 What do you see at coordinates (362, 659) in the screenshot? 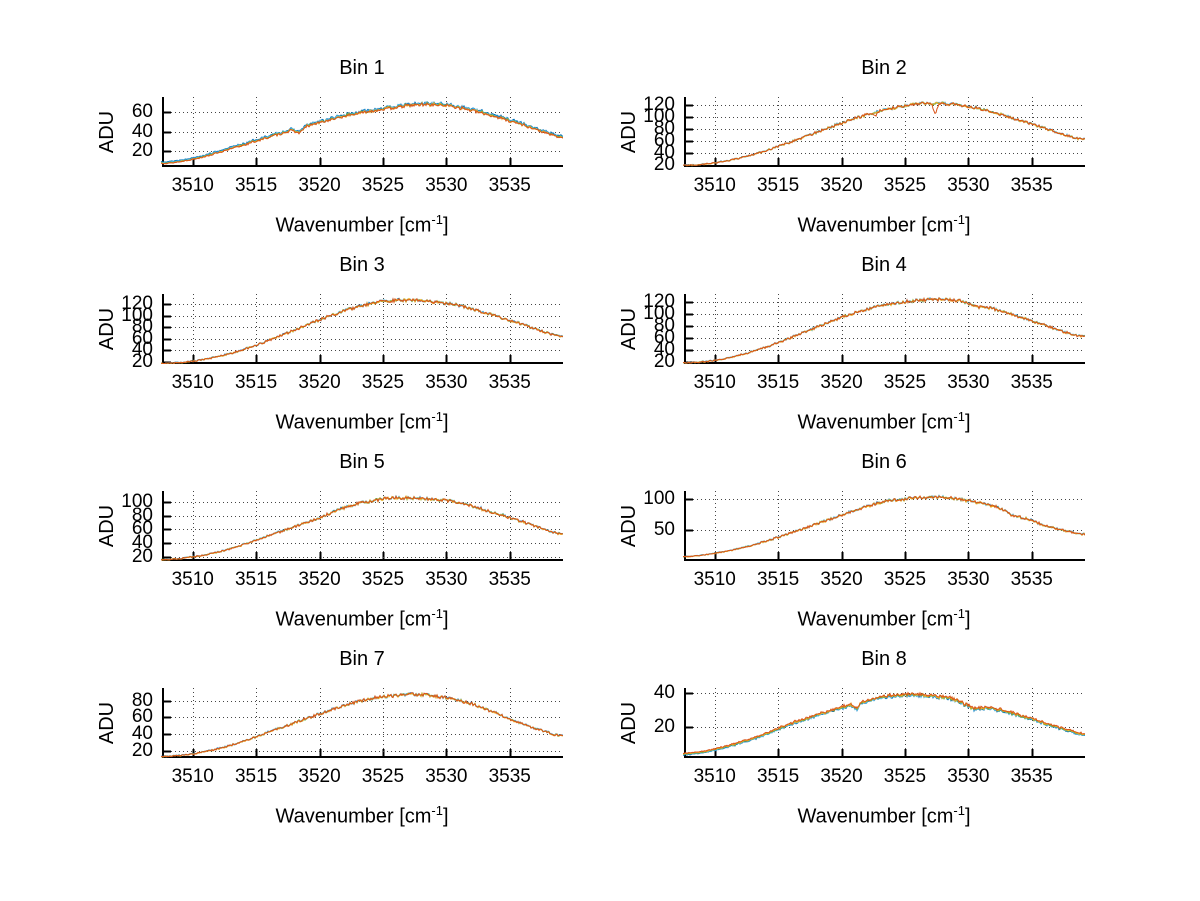
I see `subplot-title: Bin 7` at bounding box center [362, 659].